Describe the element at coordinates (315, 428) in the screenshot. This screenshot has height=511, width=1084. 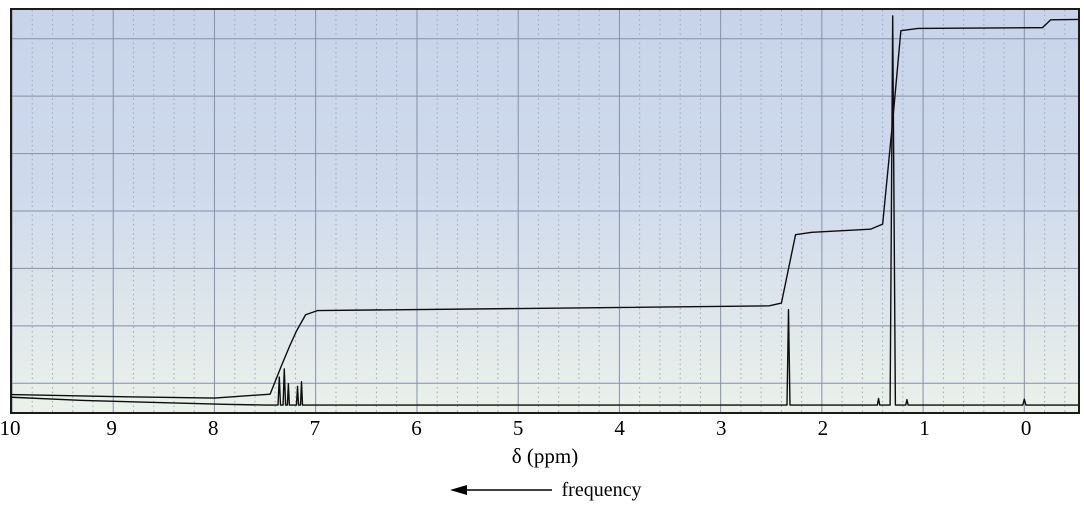
I see `x-axis-tick-label: 7` at that location.